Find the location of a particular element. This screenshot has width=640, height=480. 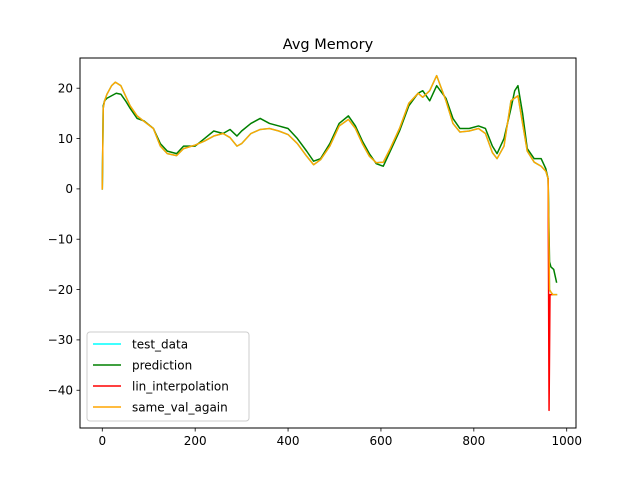

y-tick-label: 10 is located at coordinates (65, 139).